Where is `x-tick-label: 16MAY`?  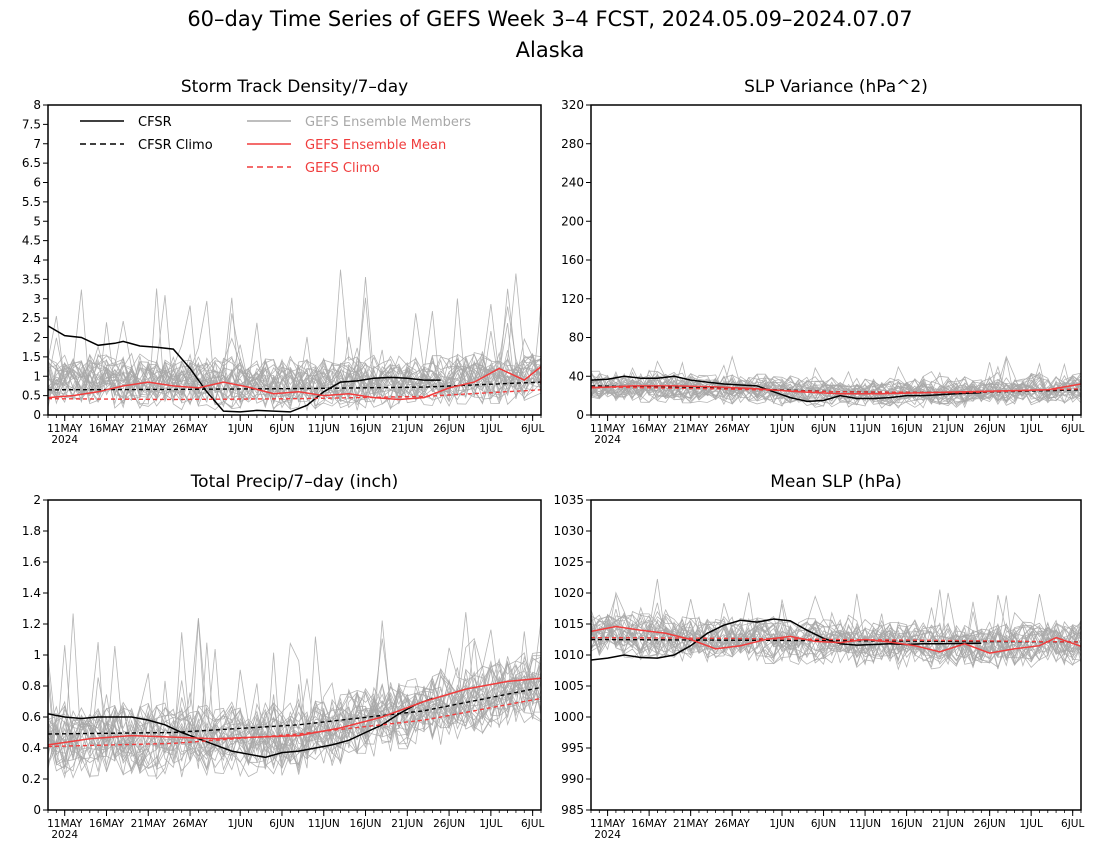
x-tick-label: 16MAY is located at coordinates (650, 824).